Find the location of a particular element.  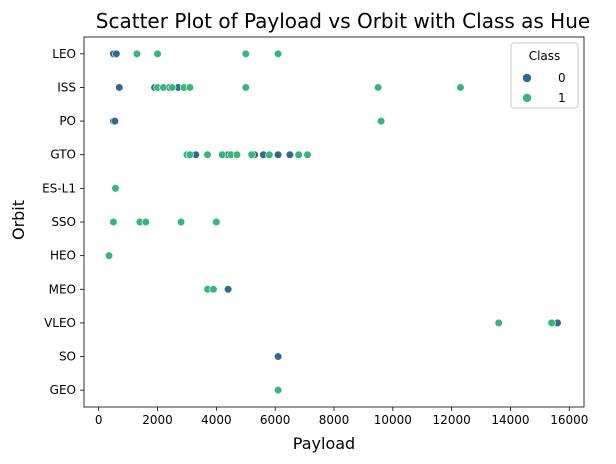

legend-title: Class is located at coordinates (545, 56).